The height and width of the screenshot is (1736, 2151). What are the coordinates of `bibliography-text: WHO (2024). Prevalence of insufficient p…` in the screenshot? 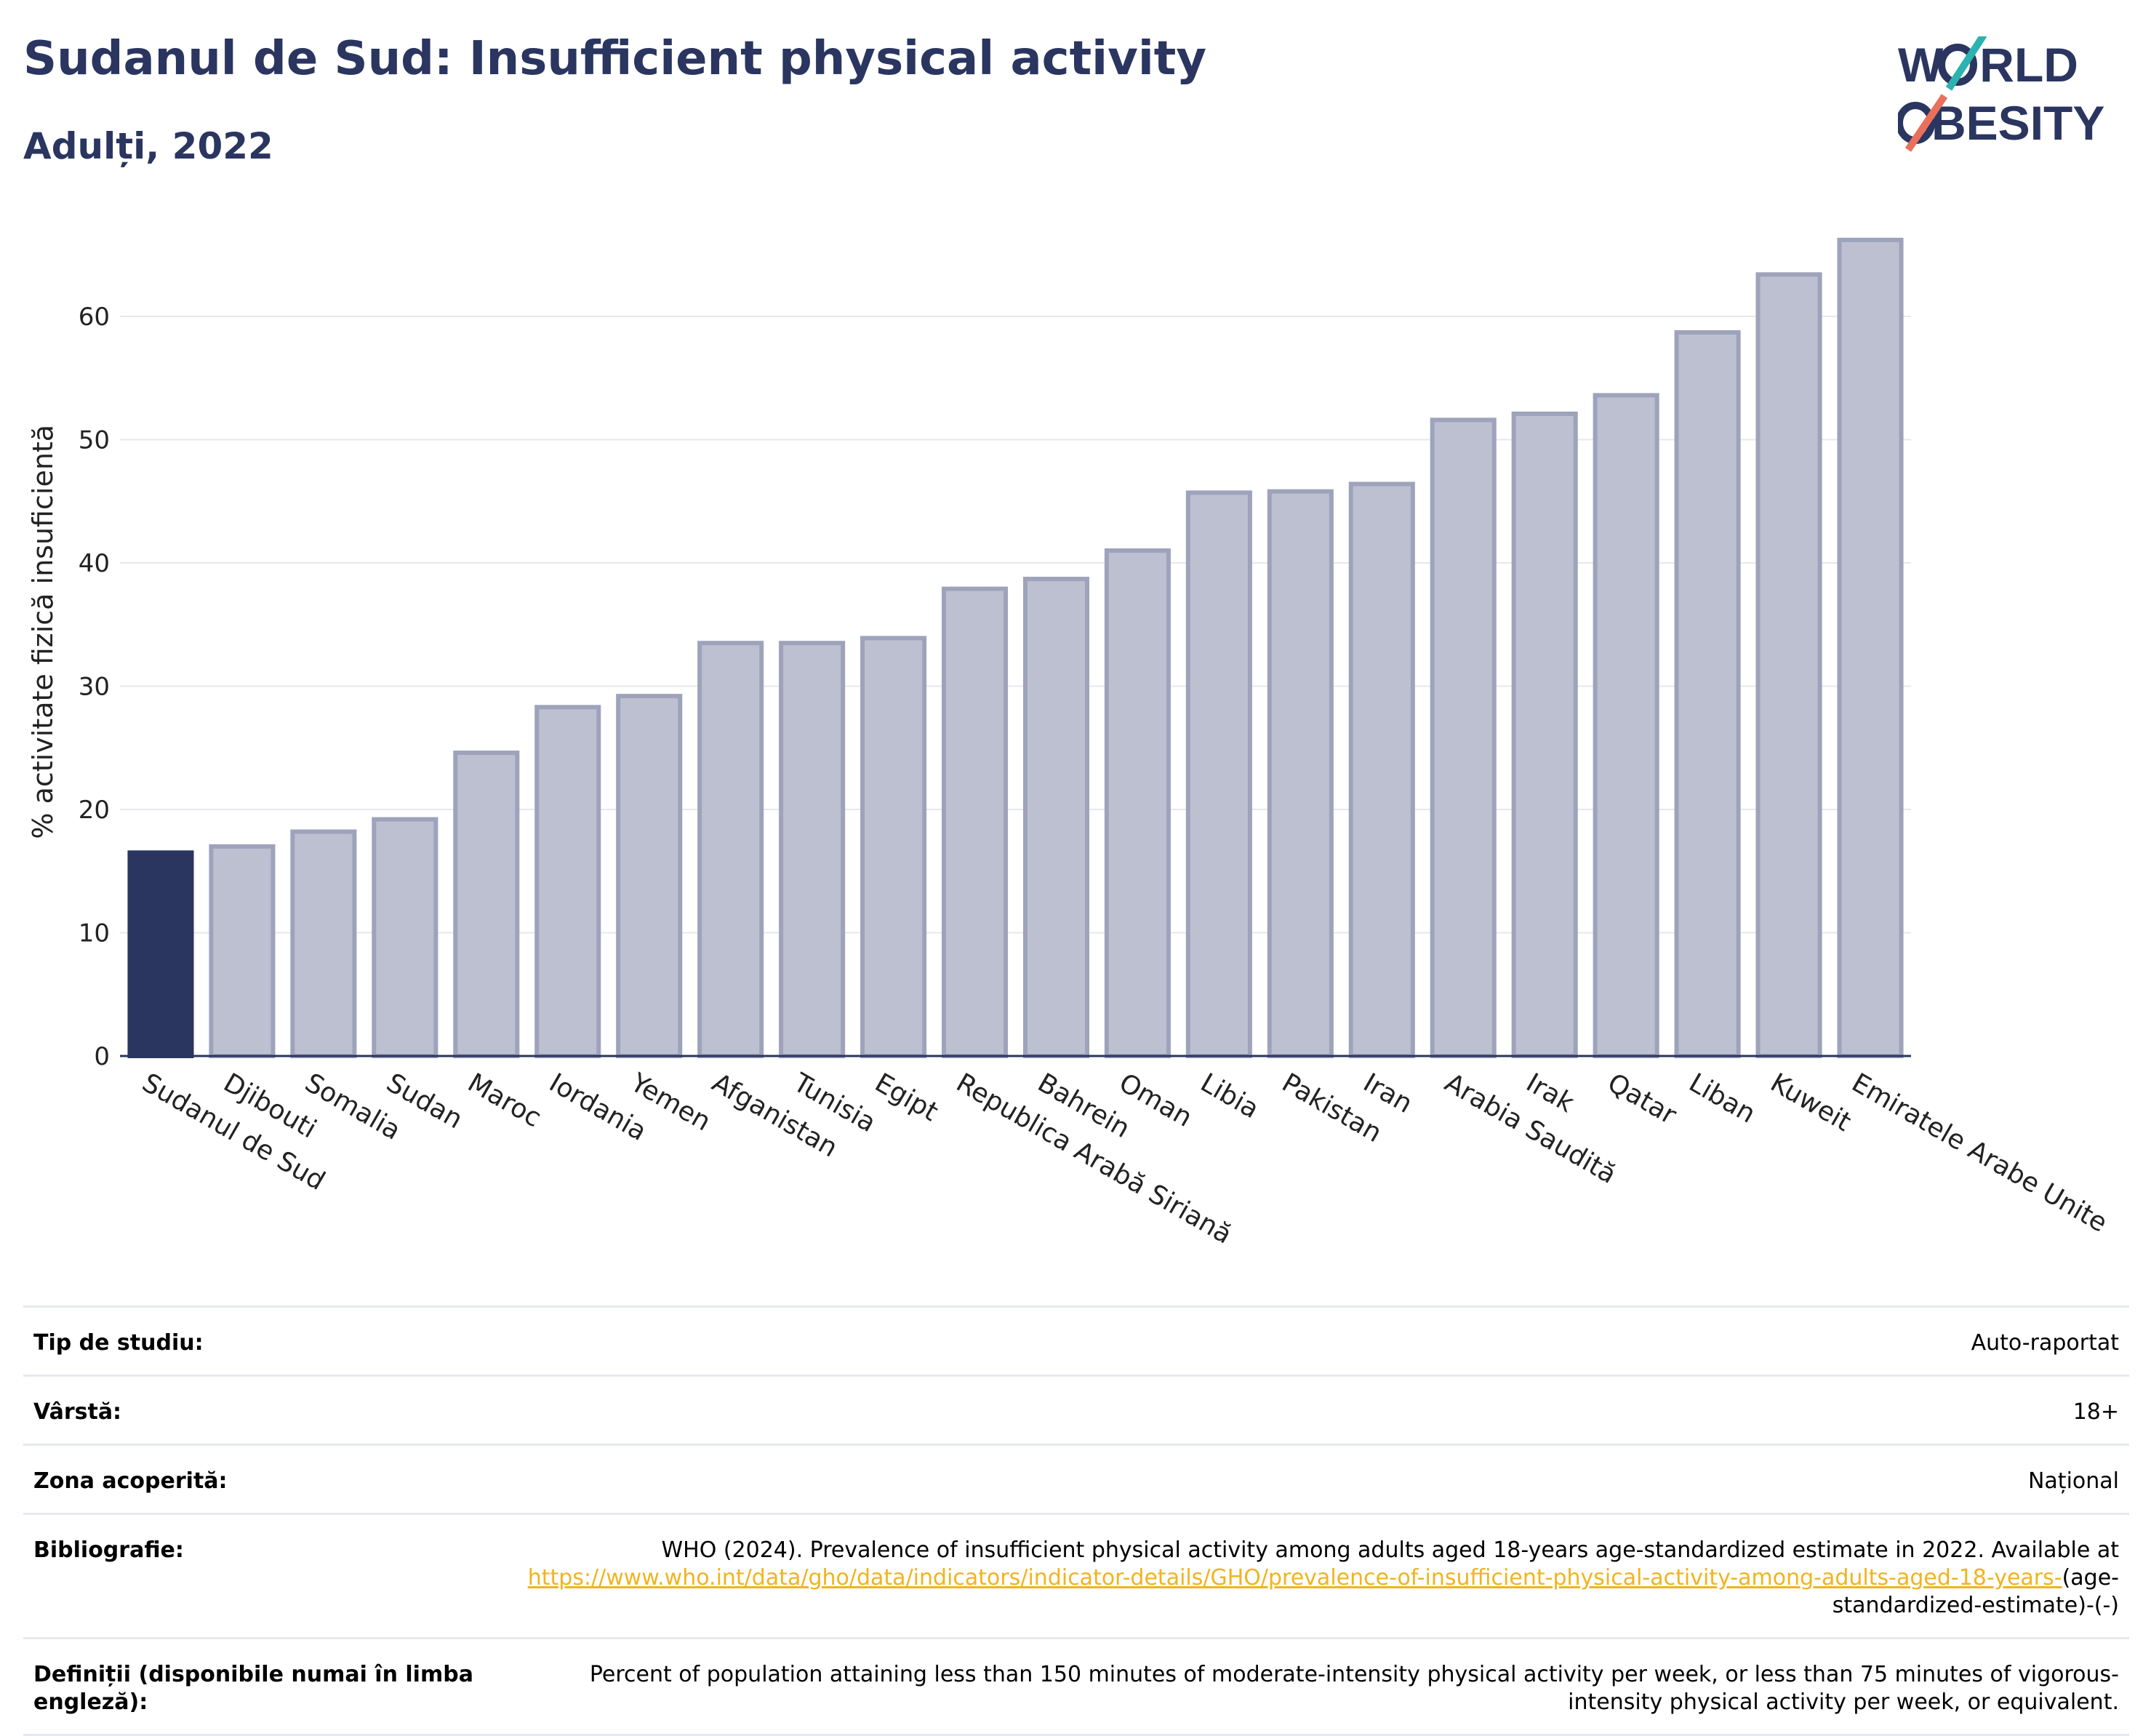 It's located at (1390, 1550).